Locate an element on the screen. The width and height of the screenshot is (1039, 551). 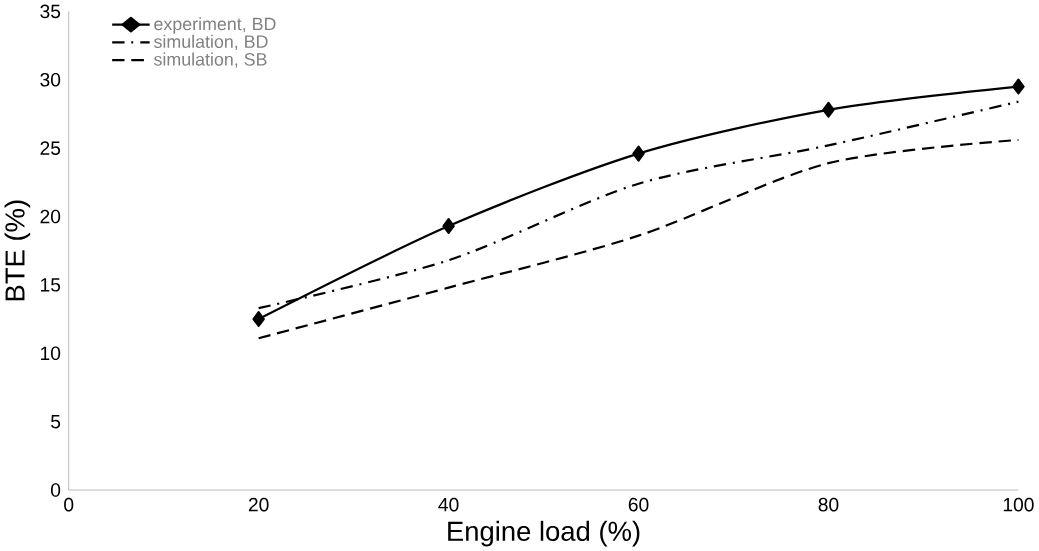
x-tick-label: 100 is located at coordinates (1018, 504).